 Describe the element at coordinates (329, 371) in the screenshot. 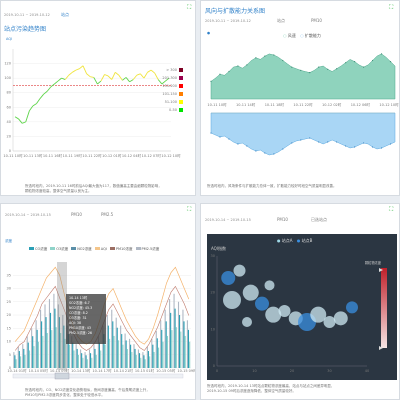

I see `x-tick-label: 30` at that location.